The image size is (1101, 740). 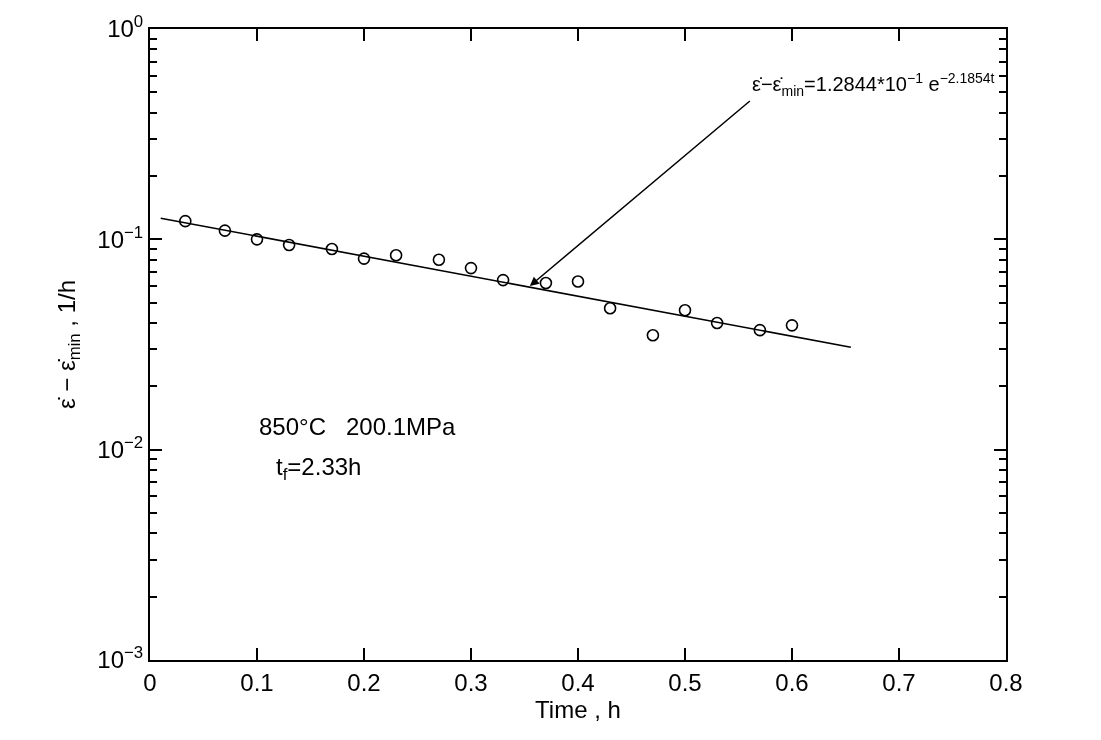 I want to click on x-tick-label: 0.3, so click(x=471, y=682).